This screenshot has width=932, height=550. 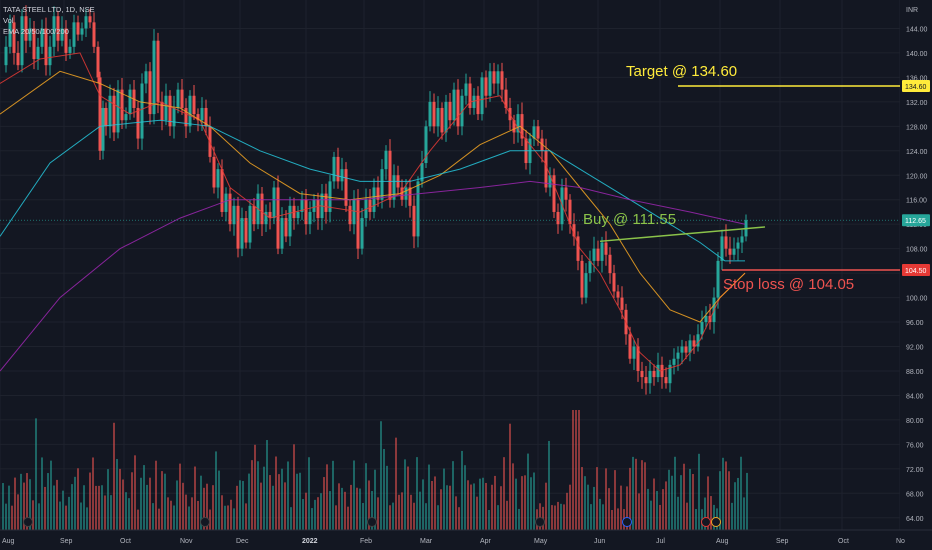 What do you see at coordinates (915, 494) in the screenshot?
I see `y-tick-label: 68.00` at bounding box center [915, 494].